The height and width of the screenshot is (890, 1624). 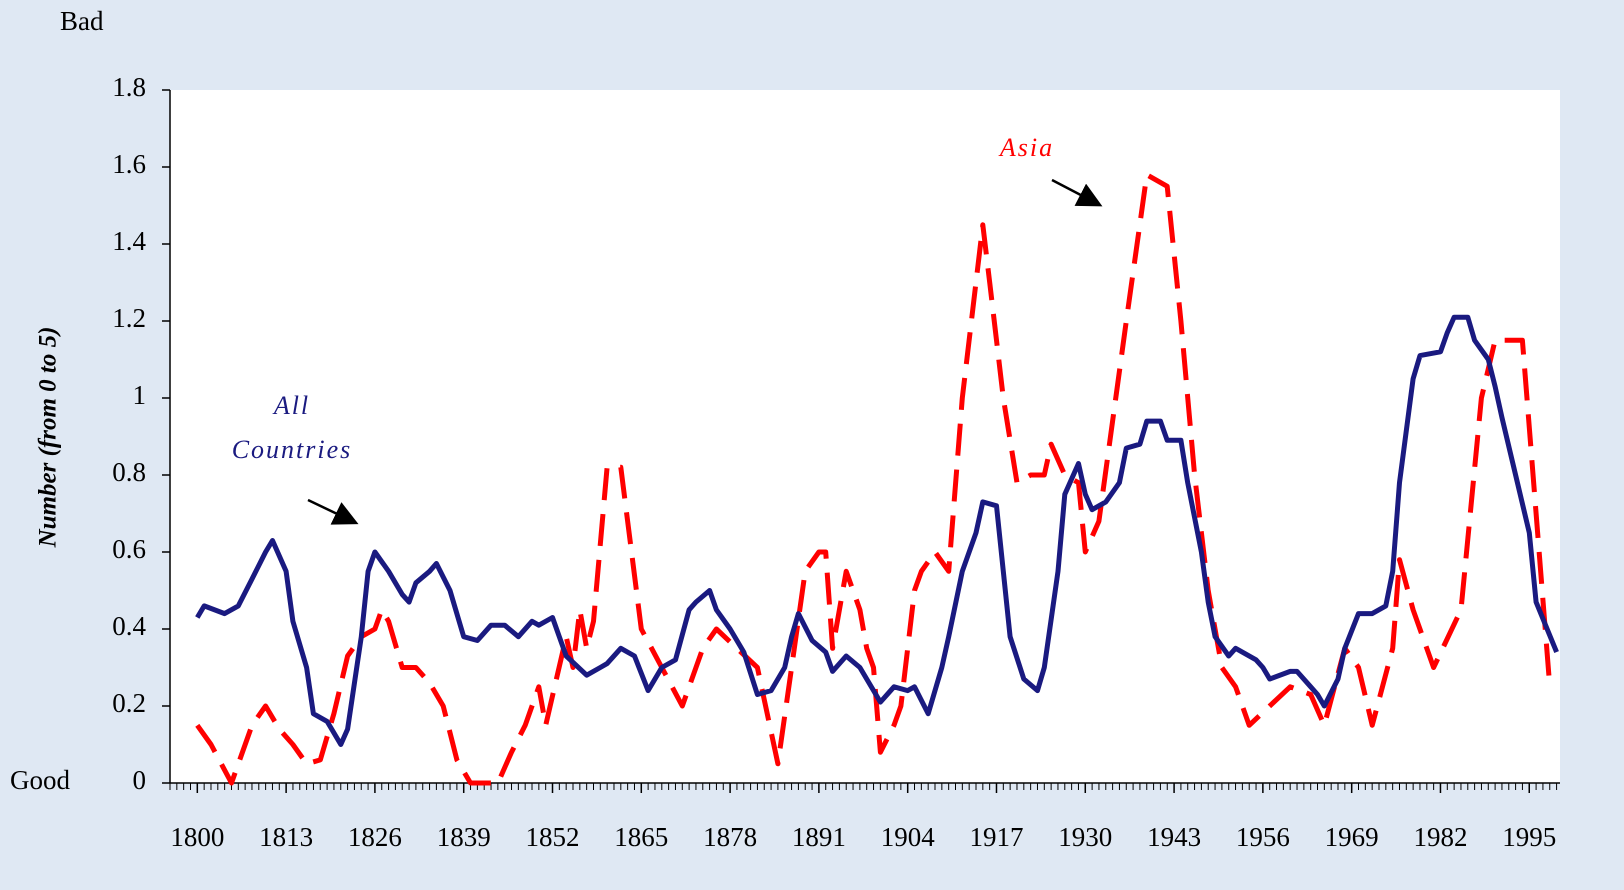 I want to click on y-tick-label: 1.6, so click(x=129, y=164).